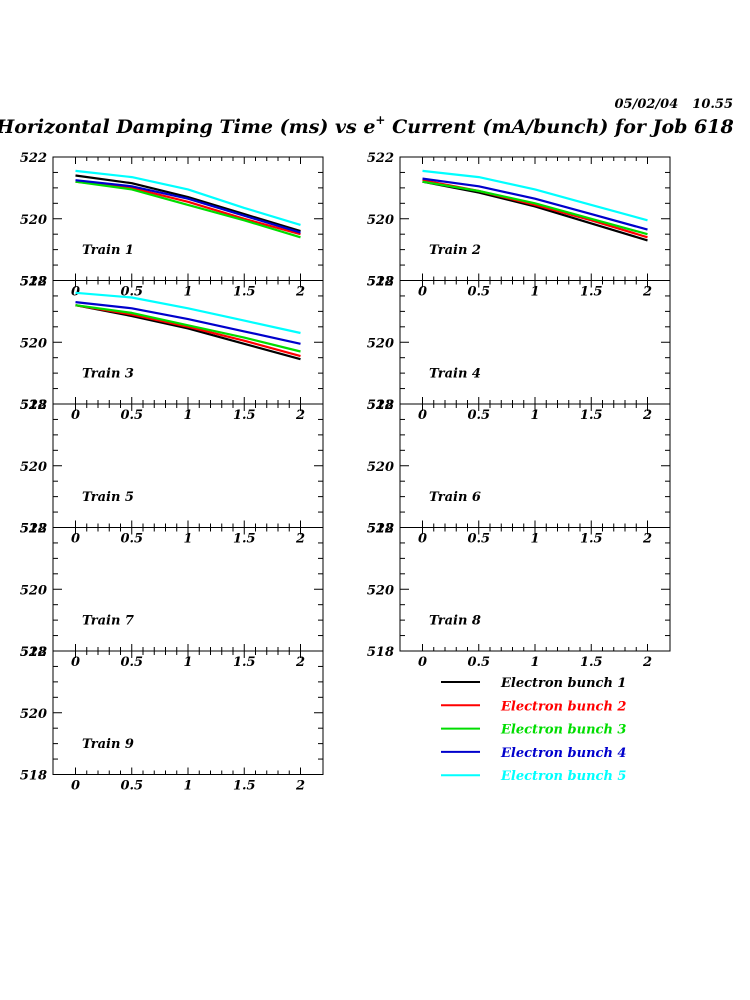 The image size is (750, 1000). What do you see at coordinates (563, 730) in the screenshot?
I see `legend-label: Electron bunch 3` at bounding box center [563, 730].